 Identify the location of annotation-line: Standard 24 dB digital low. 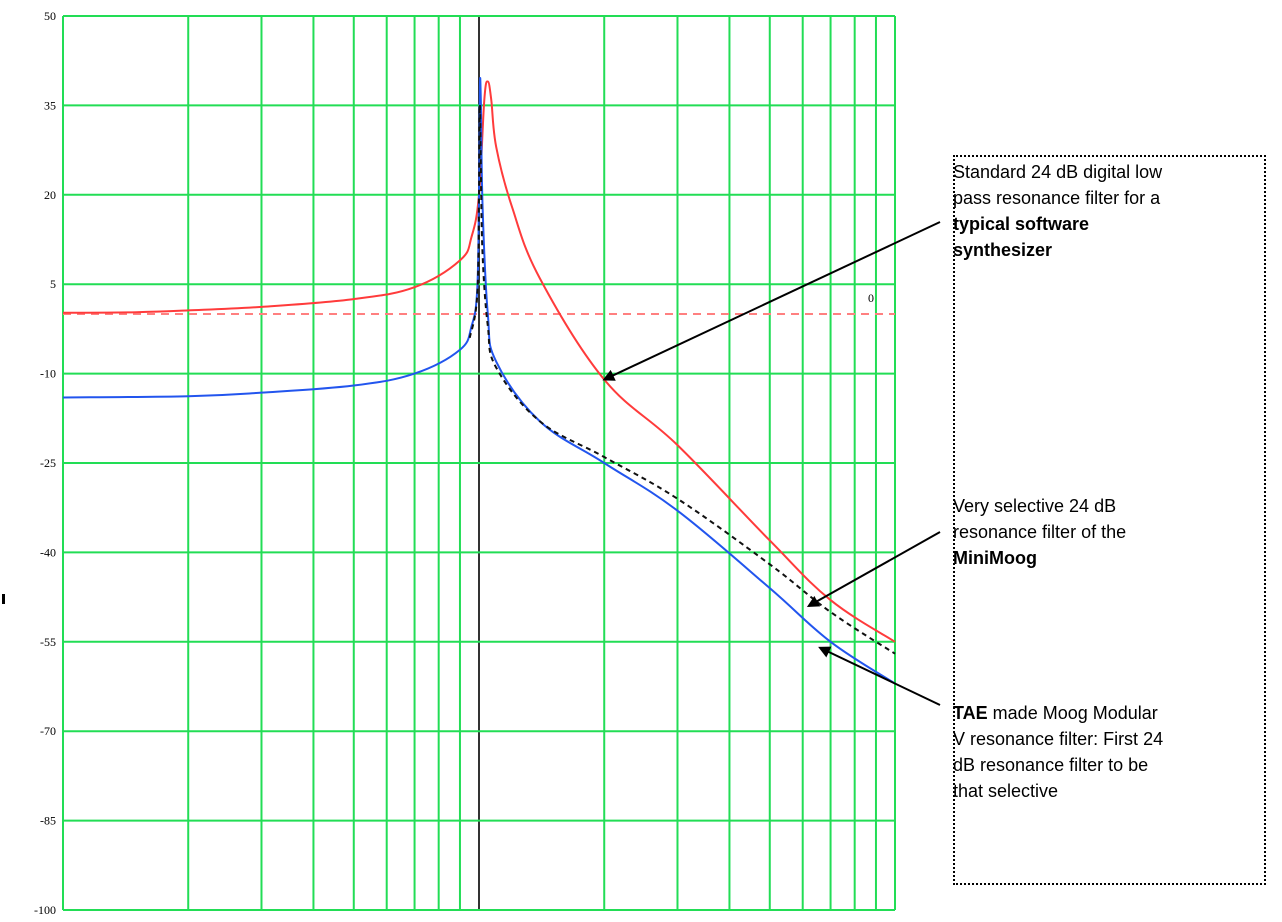
(1058, 172).